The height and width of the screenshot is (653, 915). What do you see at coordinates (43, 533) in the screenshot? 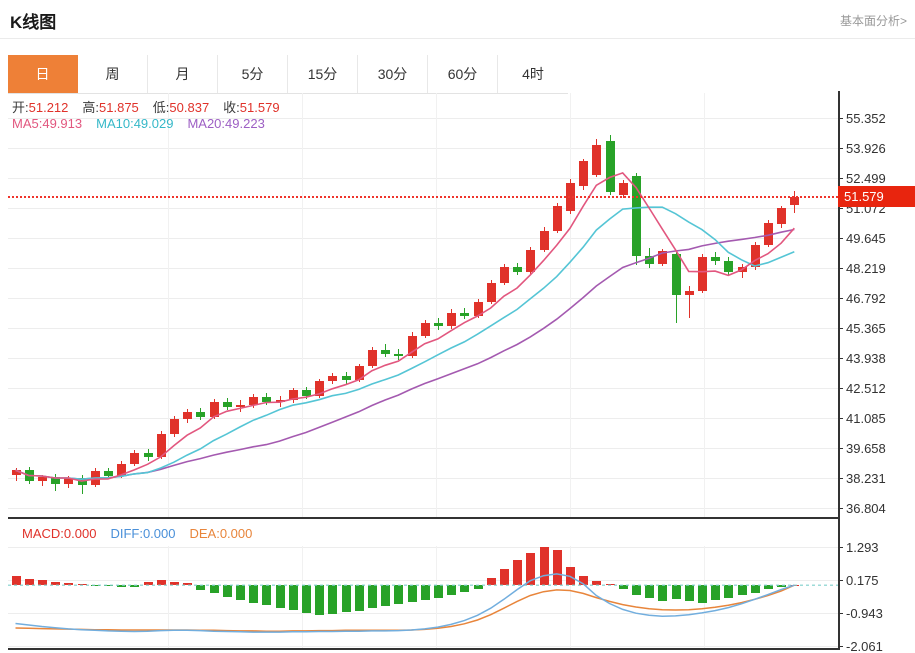
I see `macd_info-label: MACD:` at bounding box center [43, 533].